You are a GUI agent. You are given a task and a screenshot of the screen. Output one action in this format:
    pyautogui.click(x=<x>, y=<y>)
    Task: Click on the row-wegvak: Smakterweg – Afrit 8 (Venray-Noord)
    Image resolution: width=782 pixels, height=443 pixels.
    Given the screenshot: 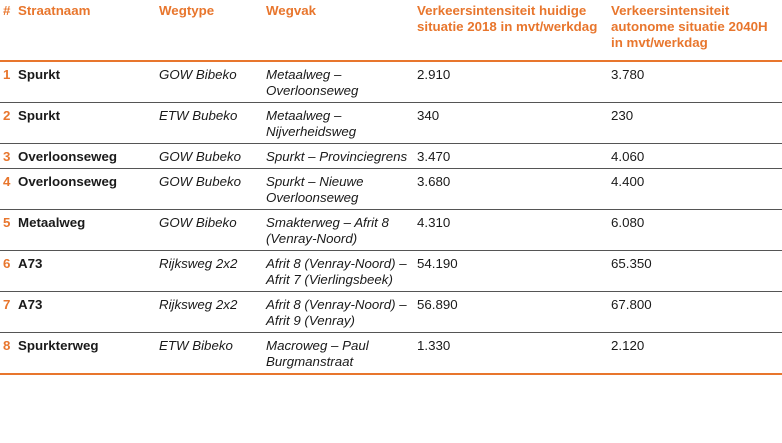 What is the action you would take?
    pyautogui.click(x=337, y=230)
    